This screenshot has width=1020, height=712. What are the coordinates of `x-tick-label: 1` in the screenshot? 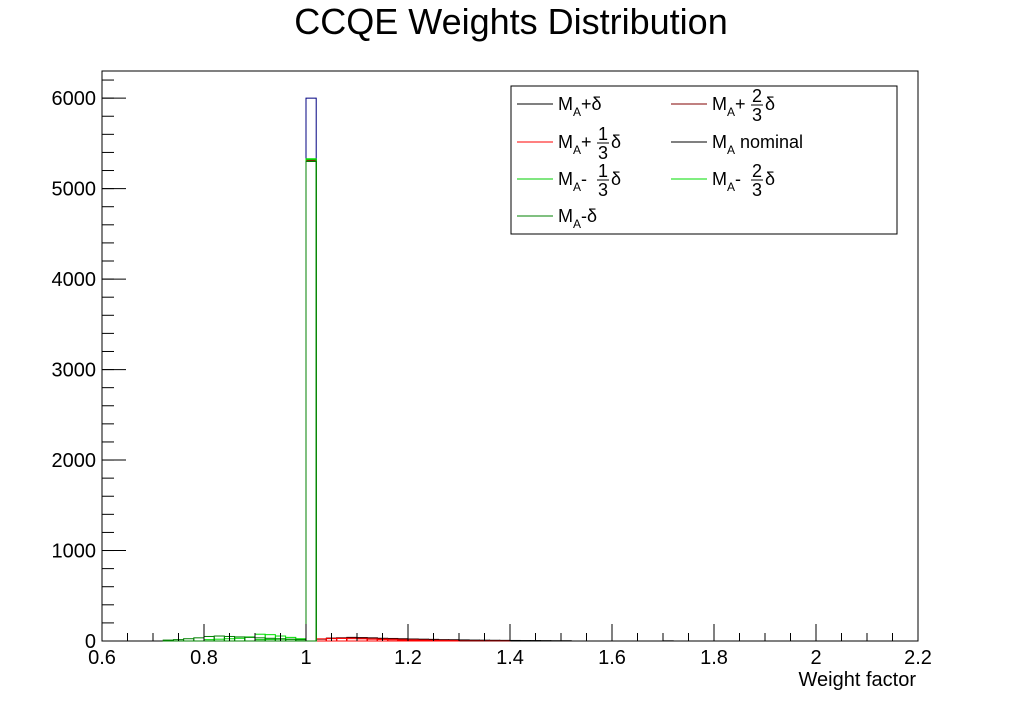 It's located at (305, 658).